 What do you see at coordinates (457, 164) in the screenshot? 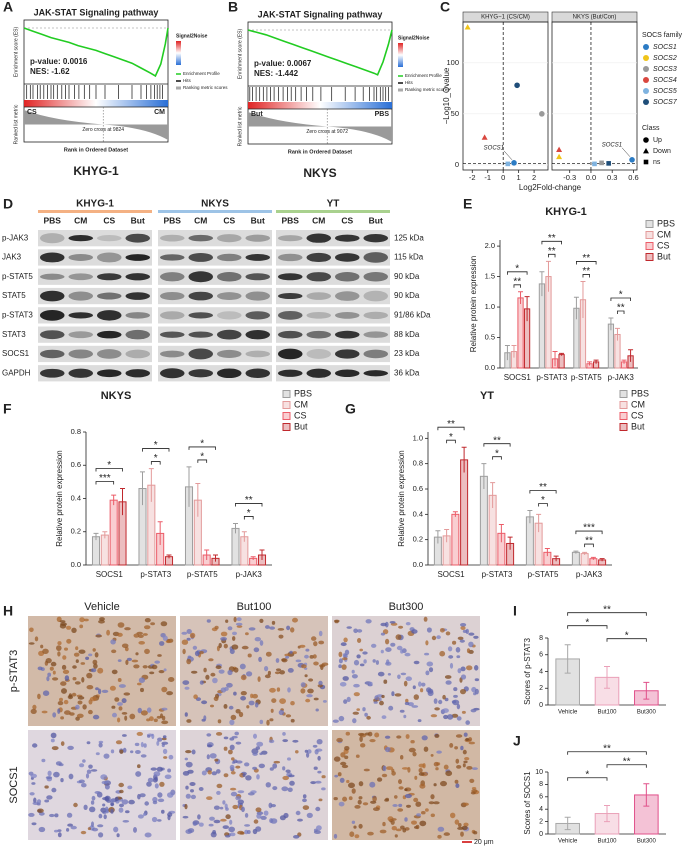
I see `y-tick-label: 0` at bounding box center [457, 164].